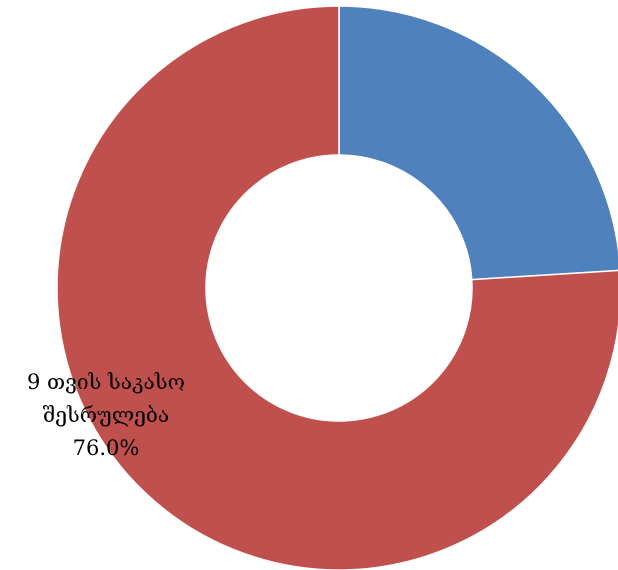 The image size is (618, 570). I want to click on data-label-line-2: შესრულება, so click(106, 415).